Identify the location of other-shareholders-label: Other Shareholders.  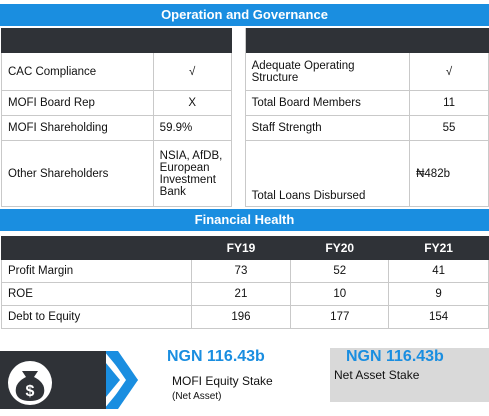
(77, 173).